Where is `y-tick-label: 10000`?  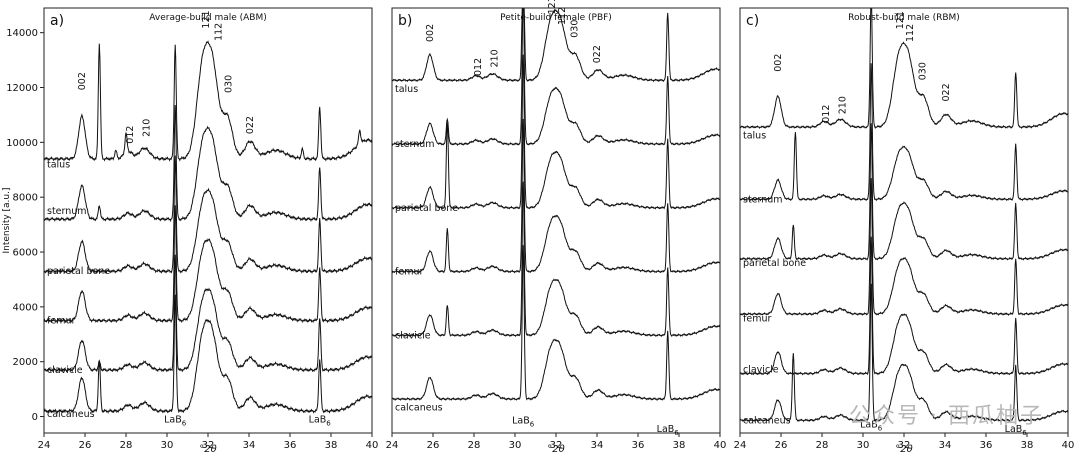 y-tick-label: 10000 is located at coordinates (22, 143).